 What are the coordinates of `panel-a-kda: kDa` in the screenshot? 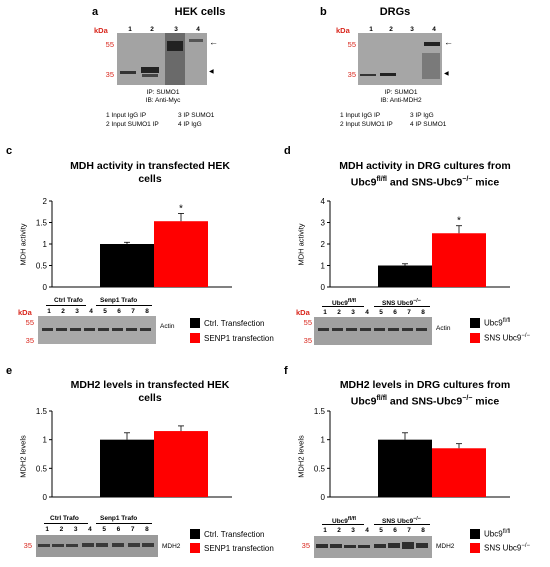 It's located at (101, 30).